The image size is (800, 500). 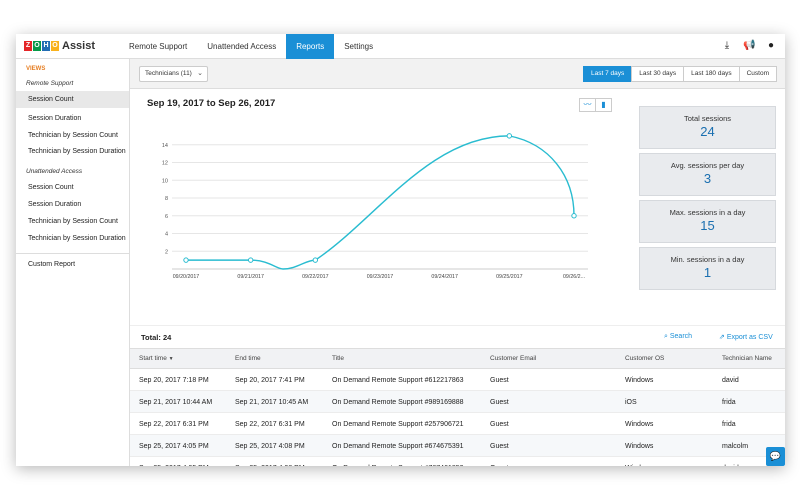 What do you see at coordinates (171, 359) in the screenshot?
I see `sort-desc-icon: ▼` at bounding box center [171, 359].